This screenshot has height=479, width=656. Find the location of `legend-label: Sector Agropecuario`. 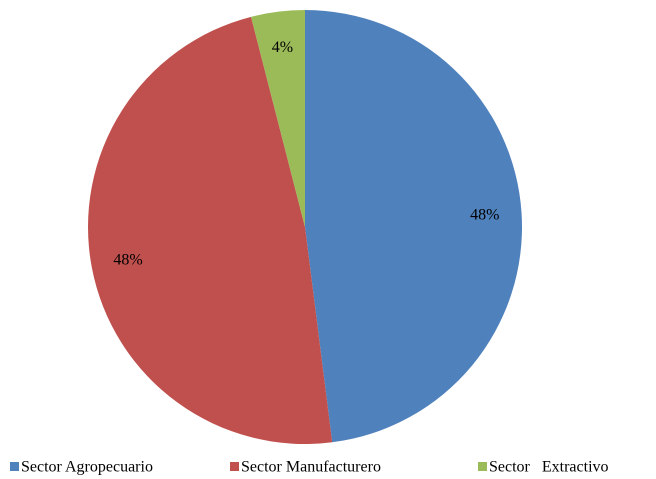

legend-label: Sector Agropecuario is located at coordinates (87, 467).